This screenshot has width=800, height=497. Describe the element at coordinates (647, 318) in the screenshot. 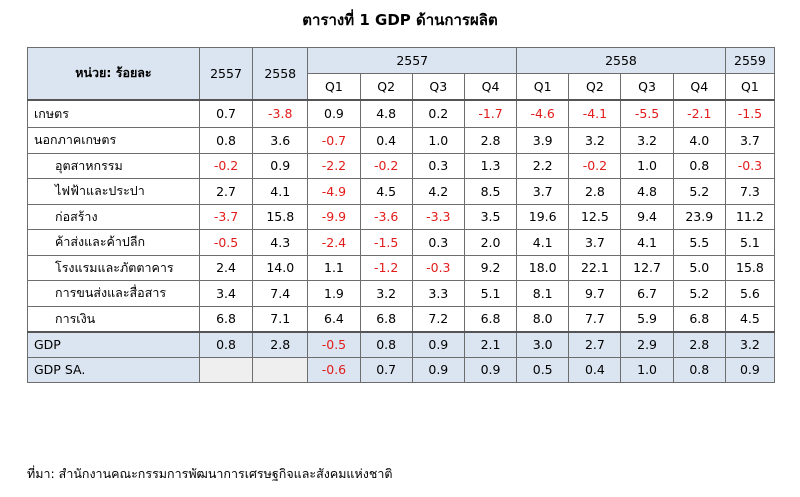

I see `table-cell: 5.9` at that location.